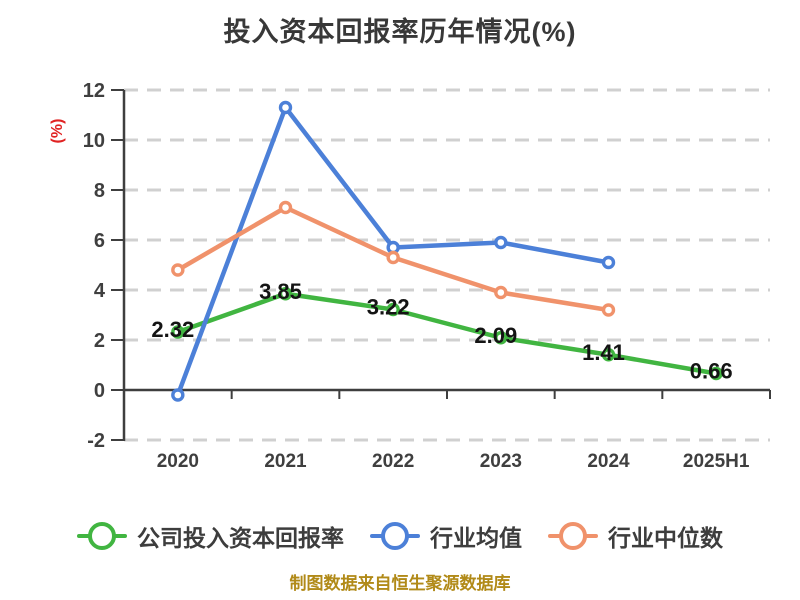 The image size is (800, 600). Describe the element at coordinates (573, 536) in the screenshot. I see `legend-marker-orange-icon` at that location.